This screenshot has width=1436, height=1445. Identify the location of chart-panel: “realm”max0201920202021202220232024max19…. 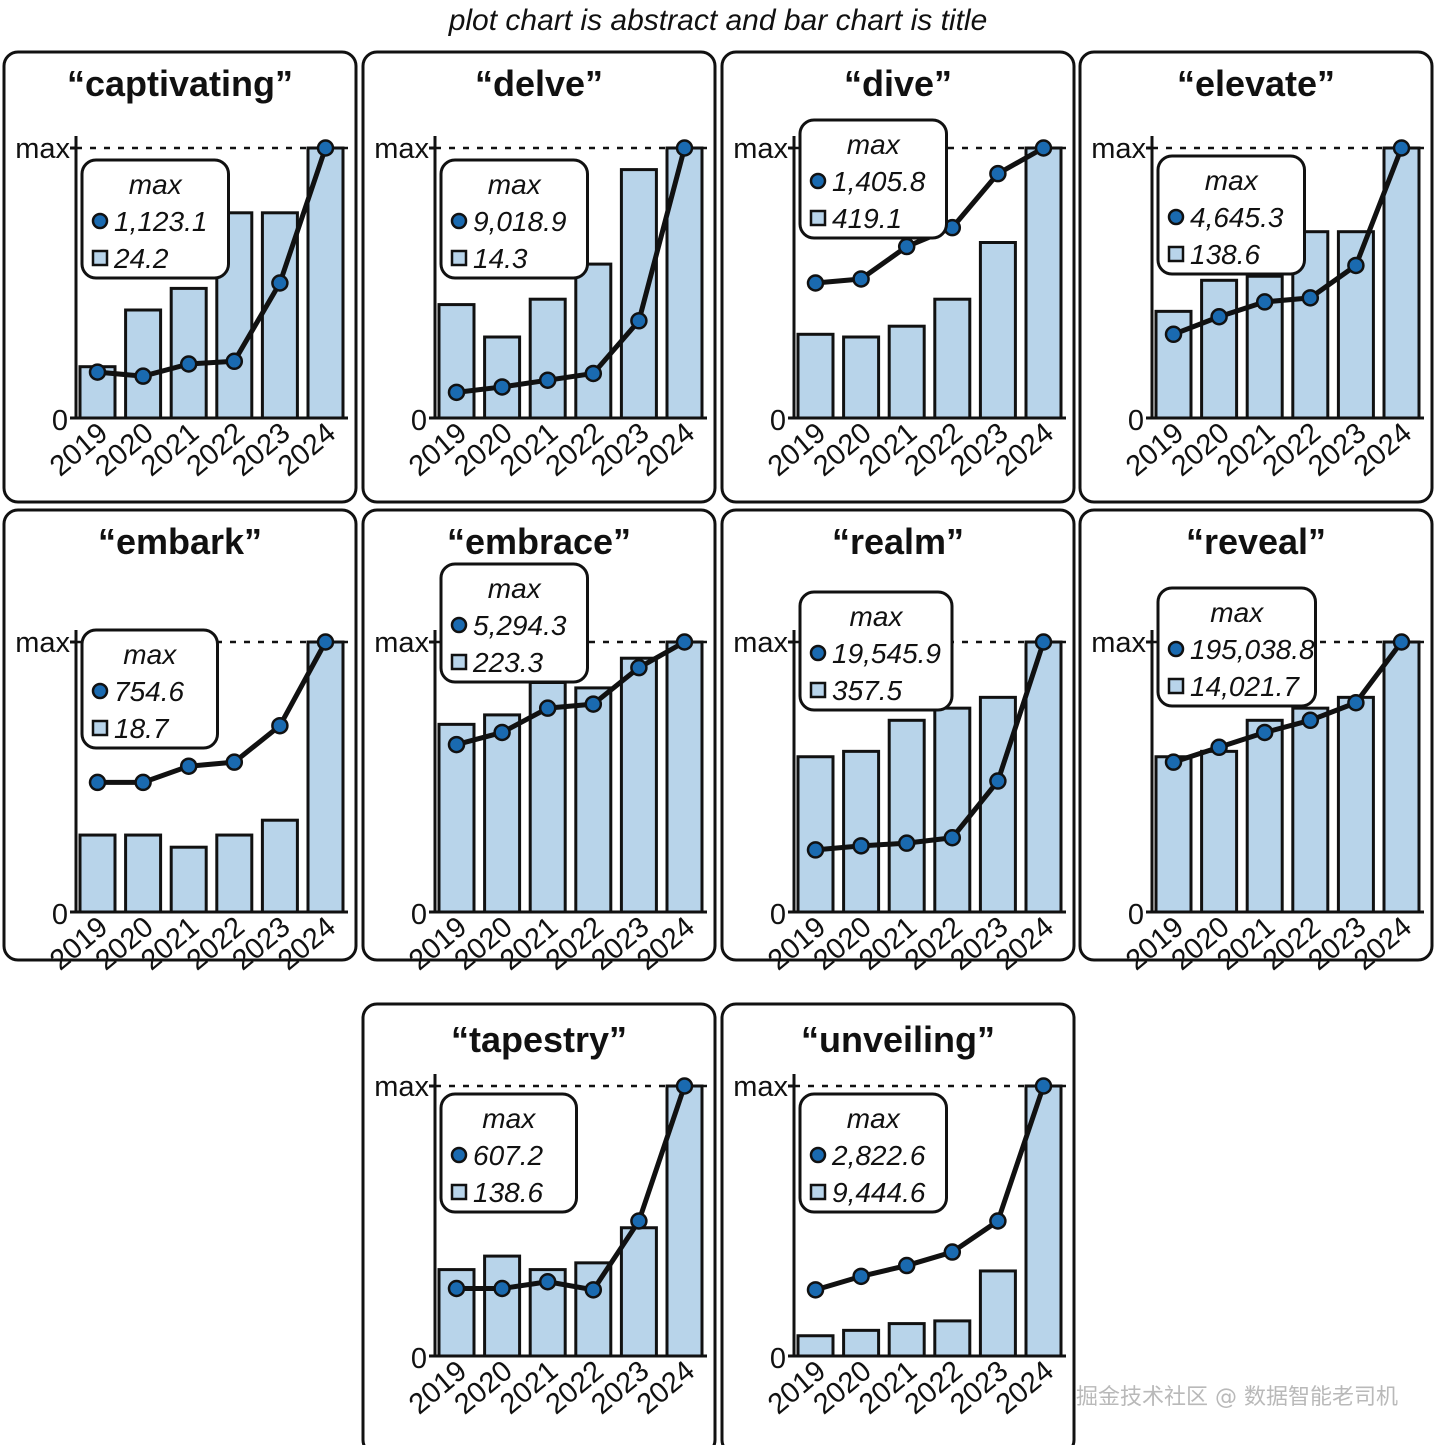
(898, 742).